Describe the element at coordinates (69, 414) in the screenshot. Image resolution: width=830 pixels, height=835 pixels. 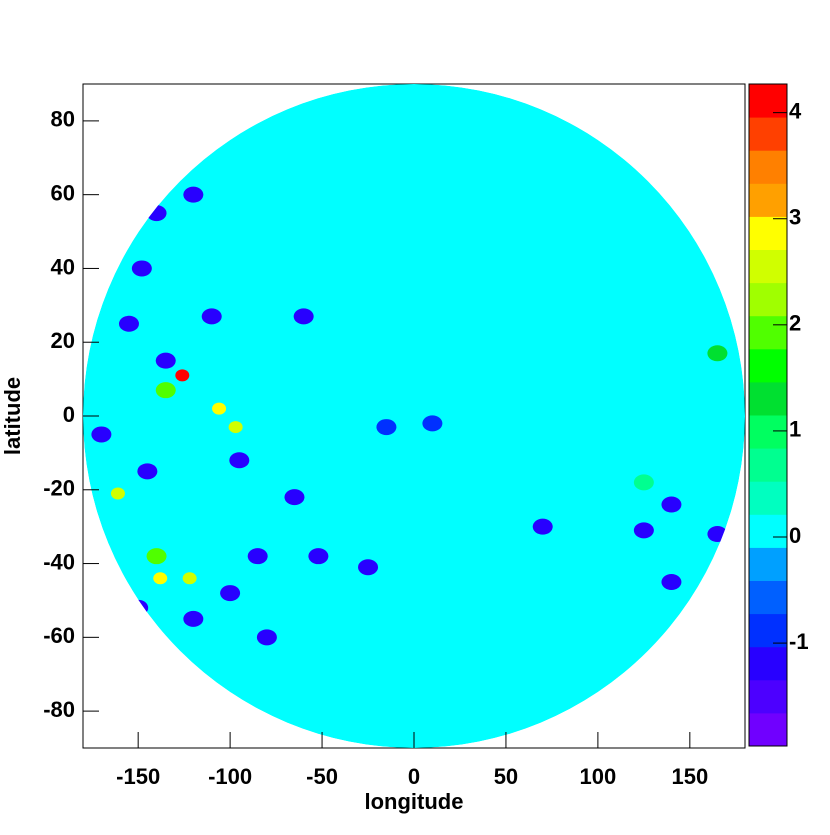
I see `y-tick-label: 0` at that location.